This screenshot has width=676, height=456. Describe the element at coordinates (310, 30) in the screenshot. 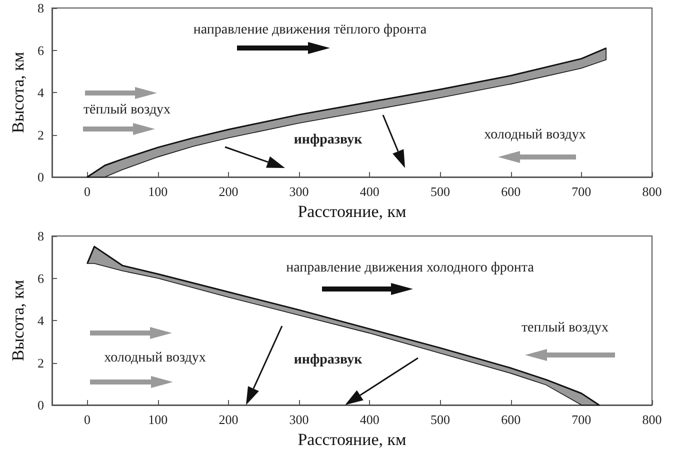

I see `annotation: направление движения тёплого фронта` at that location.